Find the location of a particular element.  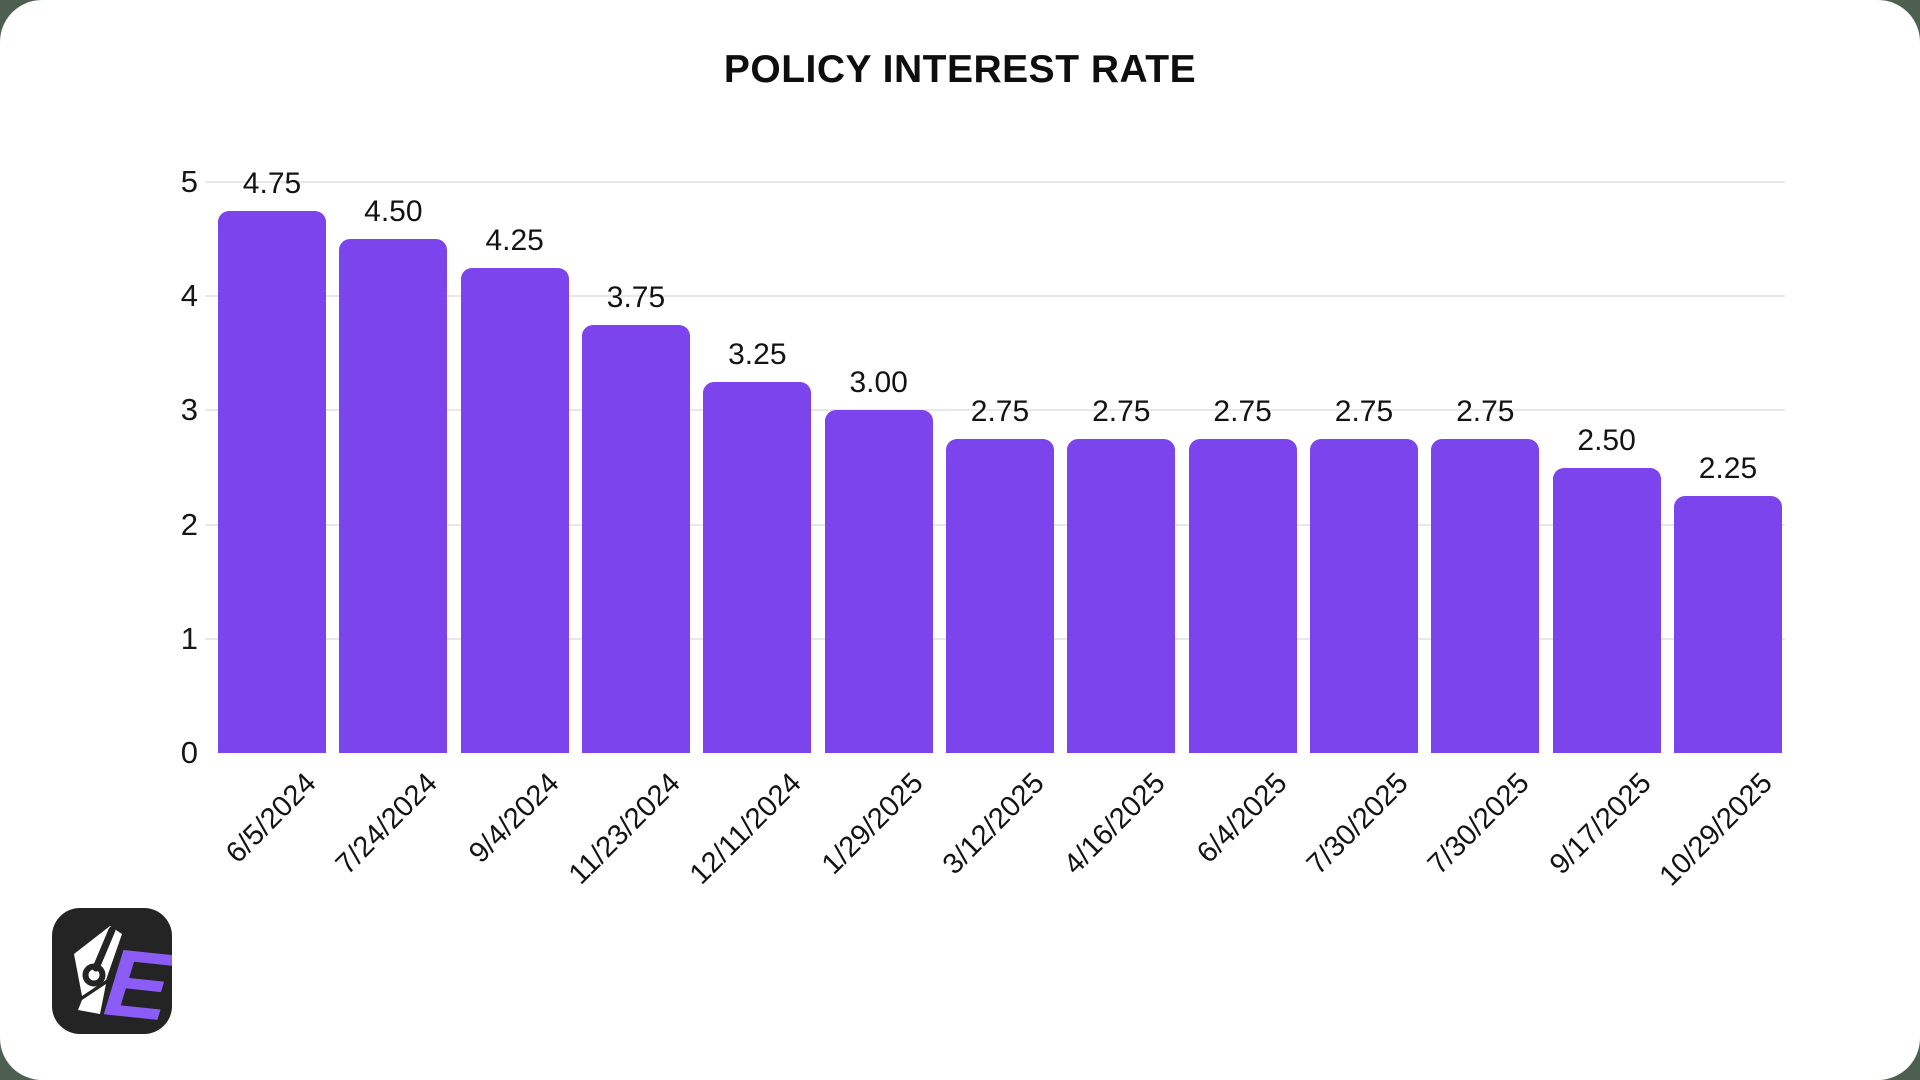

x-axis-tick-label: 9/4/2024 is located at coordinates (514, 818).